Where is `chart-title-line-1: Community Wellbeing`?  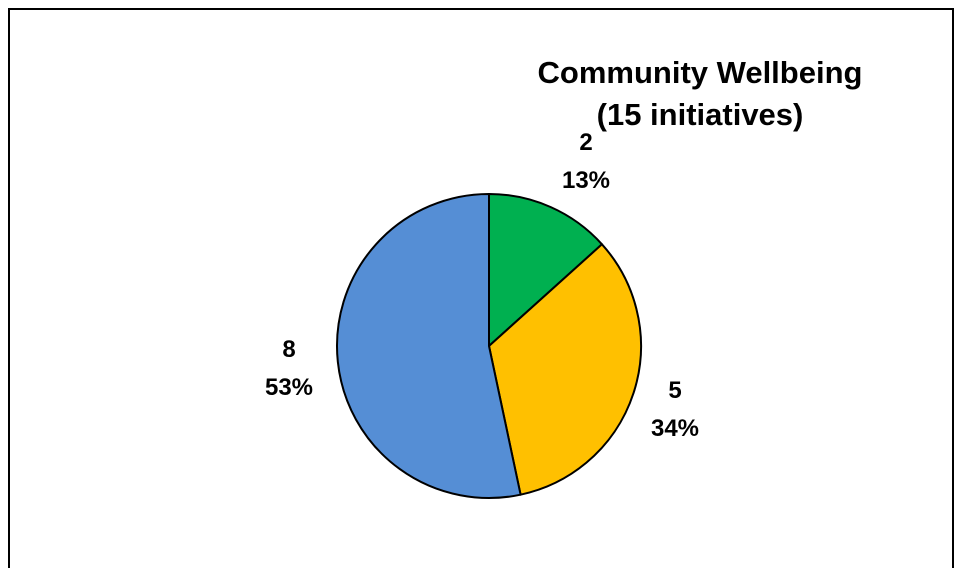
chart-title-line-1: Community Wellbeing is located at coordinates (700, 72).